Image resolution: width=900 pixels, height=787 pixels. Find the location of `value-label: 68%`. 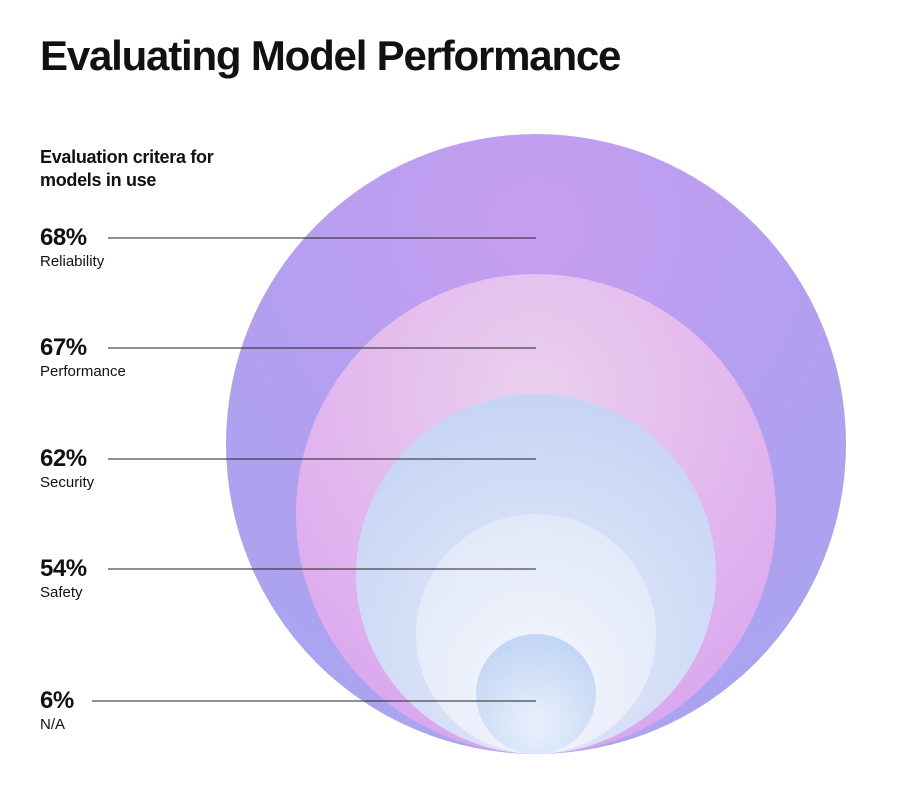

value-label: 68% is located at coordinates (63, 237).